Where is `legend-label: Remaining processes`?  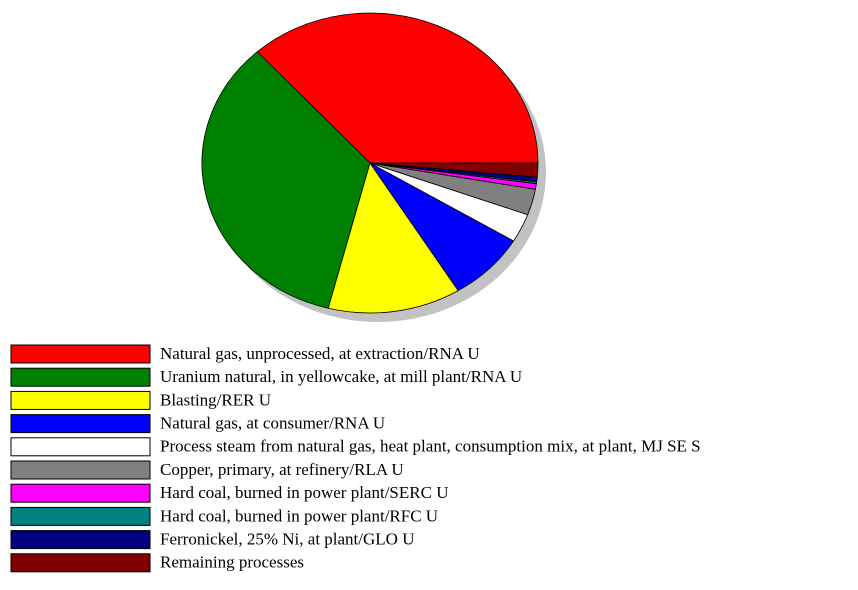
legend-label: Remaining processes is located at coordinates (232, 562).